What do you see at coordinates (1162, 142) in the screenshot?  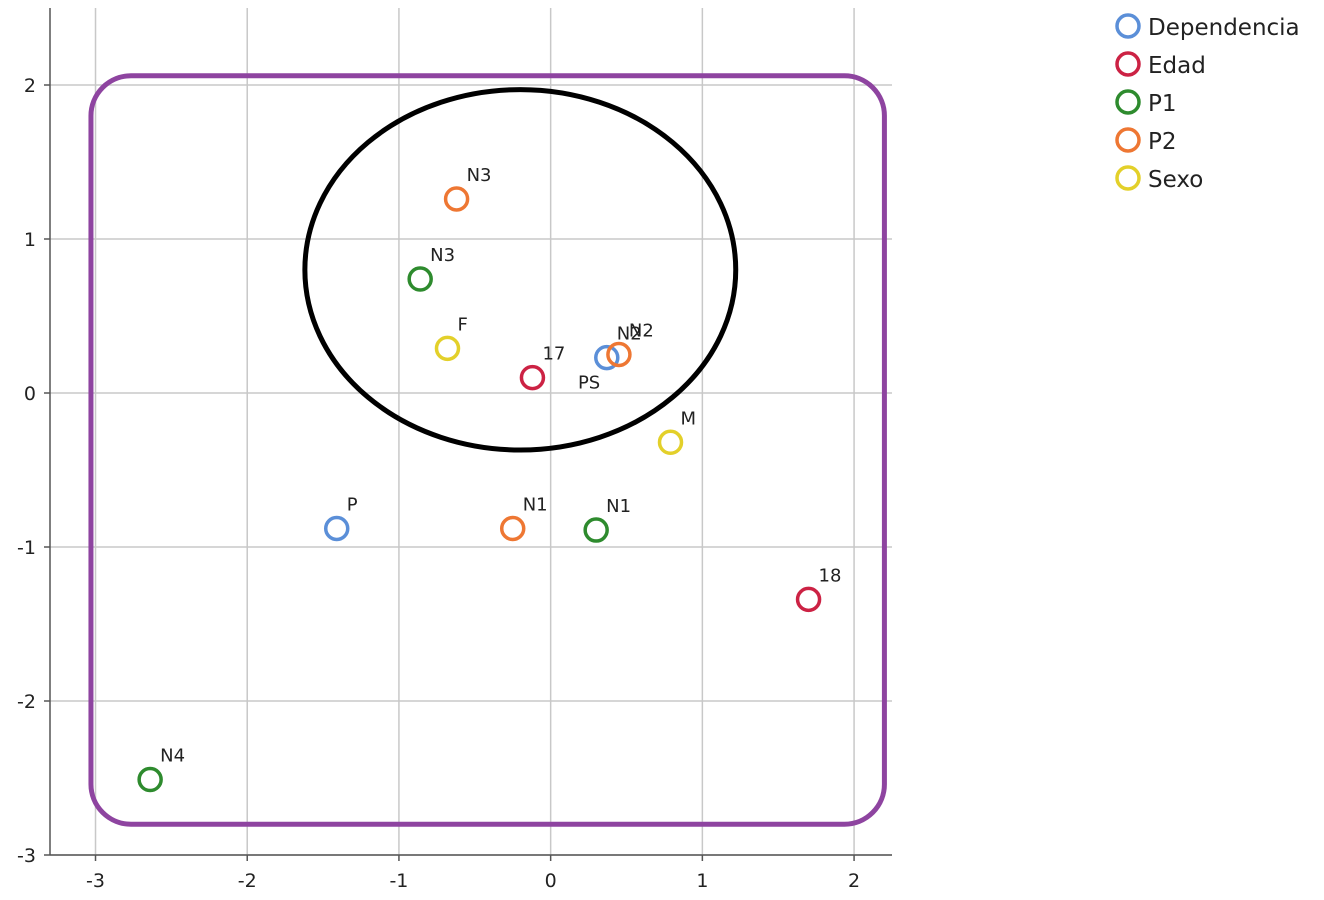 I see `legend-label-p2: P2` at bounding box center [1162, 142].